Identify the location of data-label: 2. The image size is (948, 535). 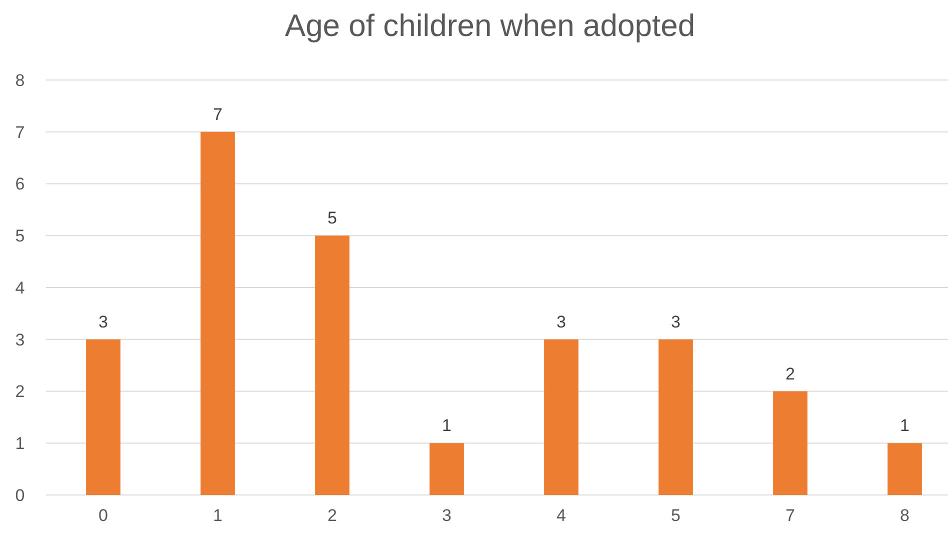
(790, 374).